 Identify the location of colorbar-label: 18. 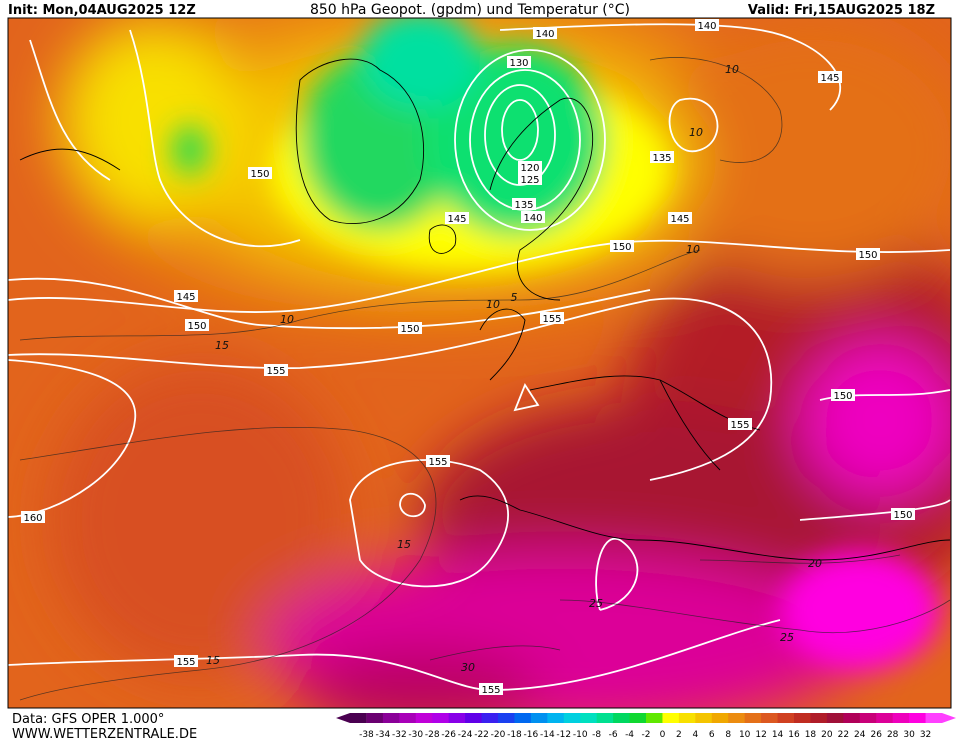
(811, 735).